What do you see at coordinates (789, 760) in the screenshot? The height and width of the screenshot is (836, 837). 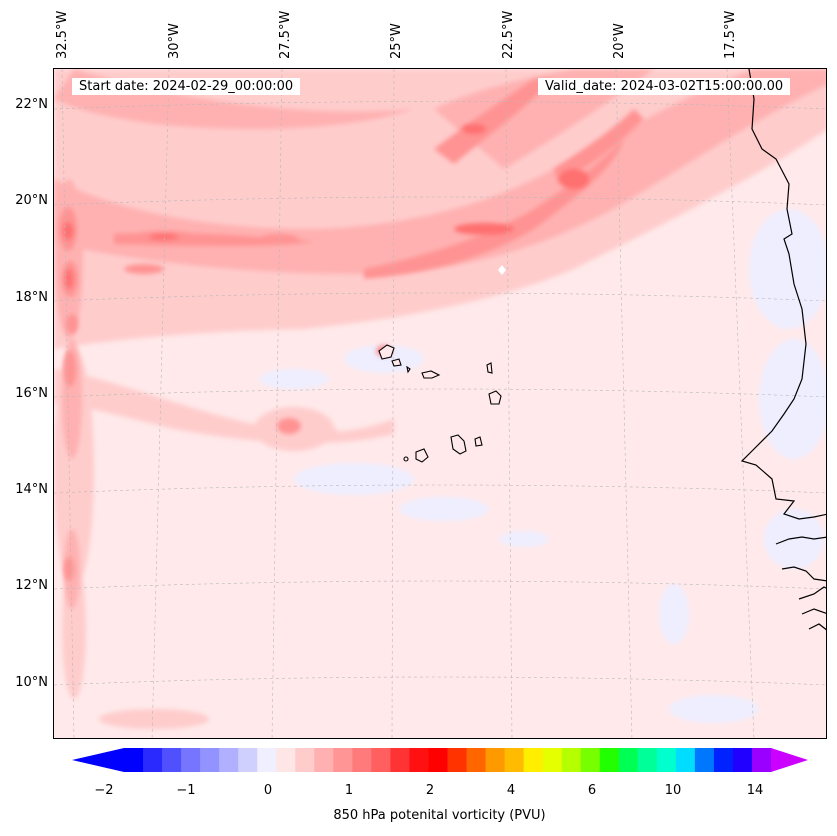 I see `colorbar-extend-high` at bounding box center [789, 760].